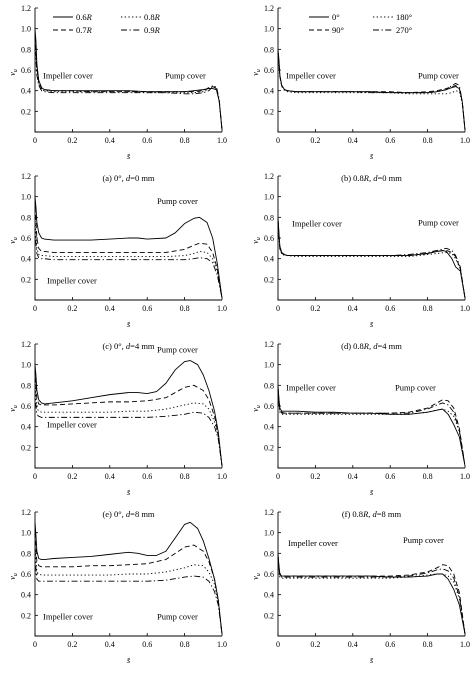 This screenshot has height=682, width=474. I want to click on legend-label: 0.8R, so click(152, 17).